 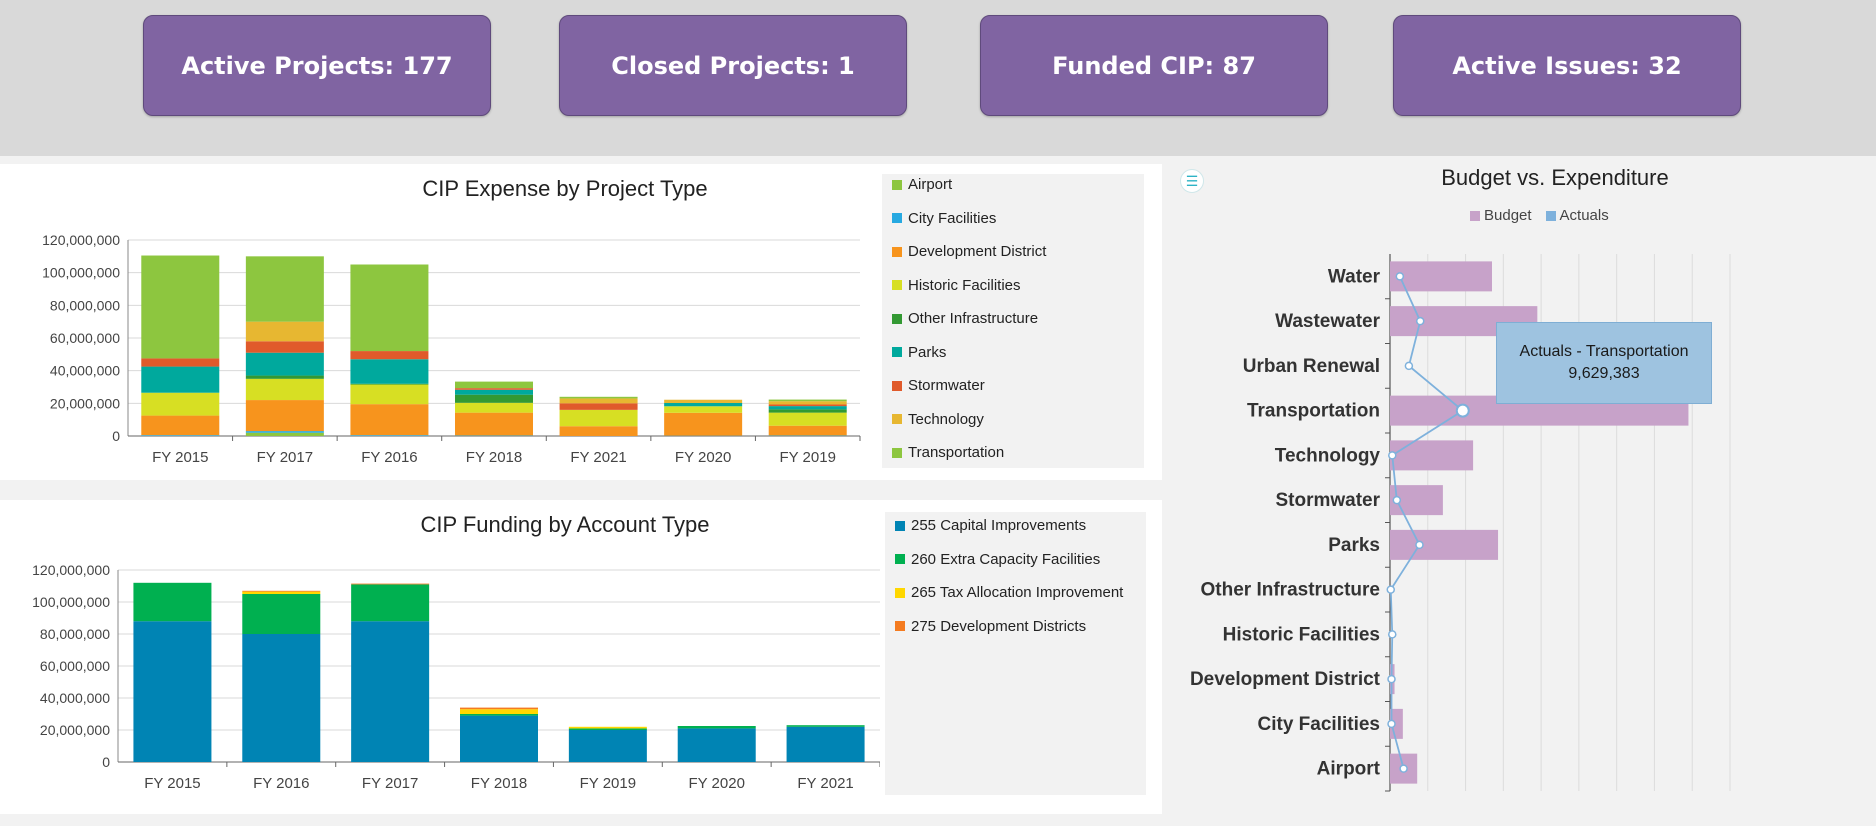 What do you see at coordinates (938, 385) in the screenshot?
I see `legend-item: Stormwater` at bounding box center [938, 385].